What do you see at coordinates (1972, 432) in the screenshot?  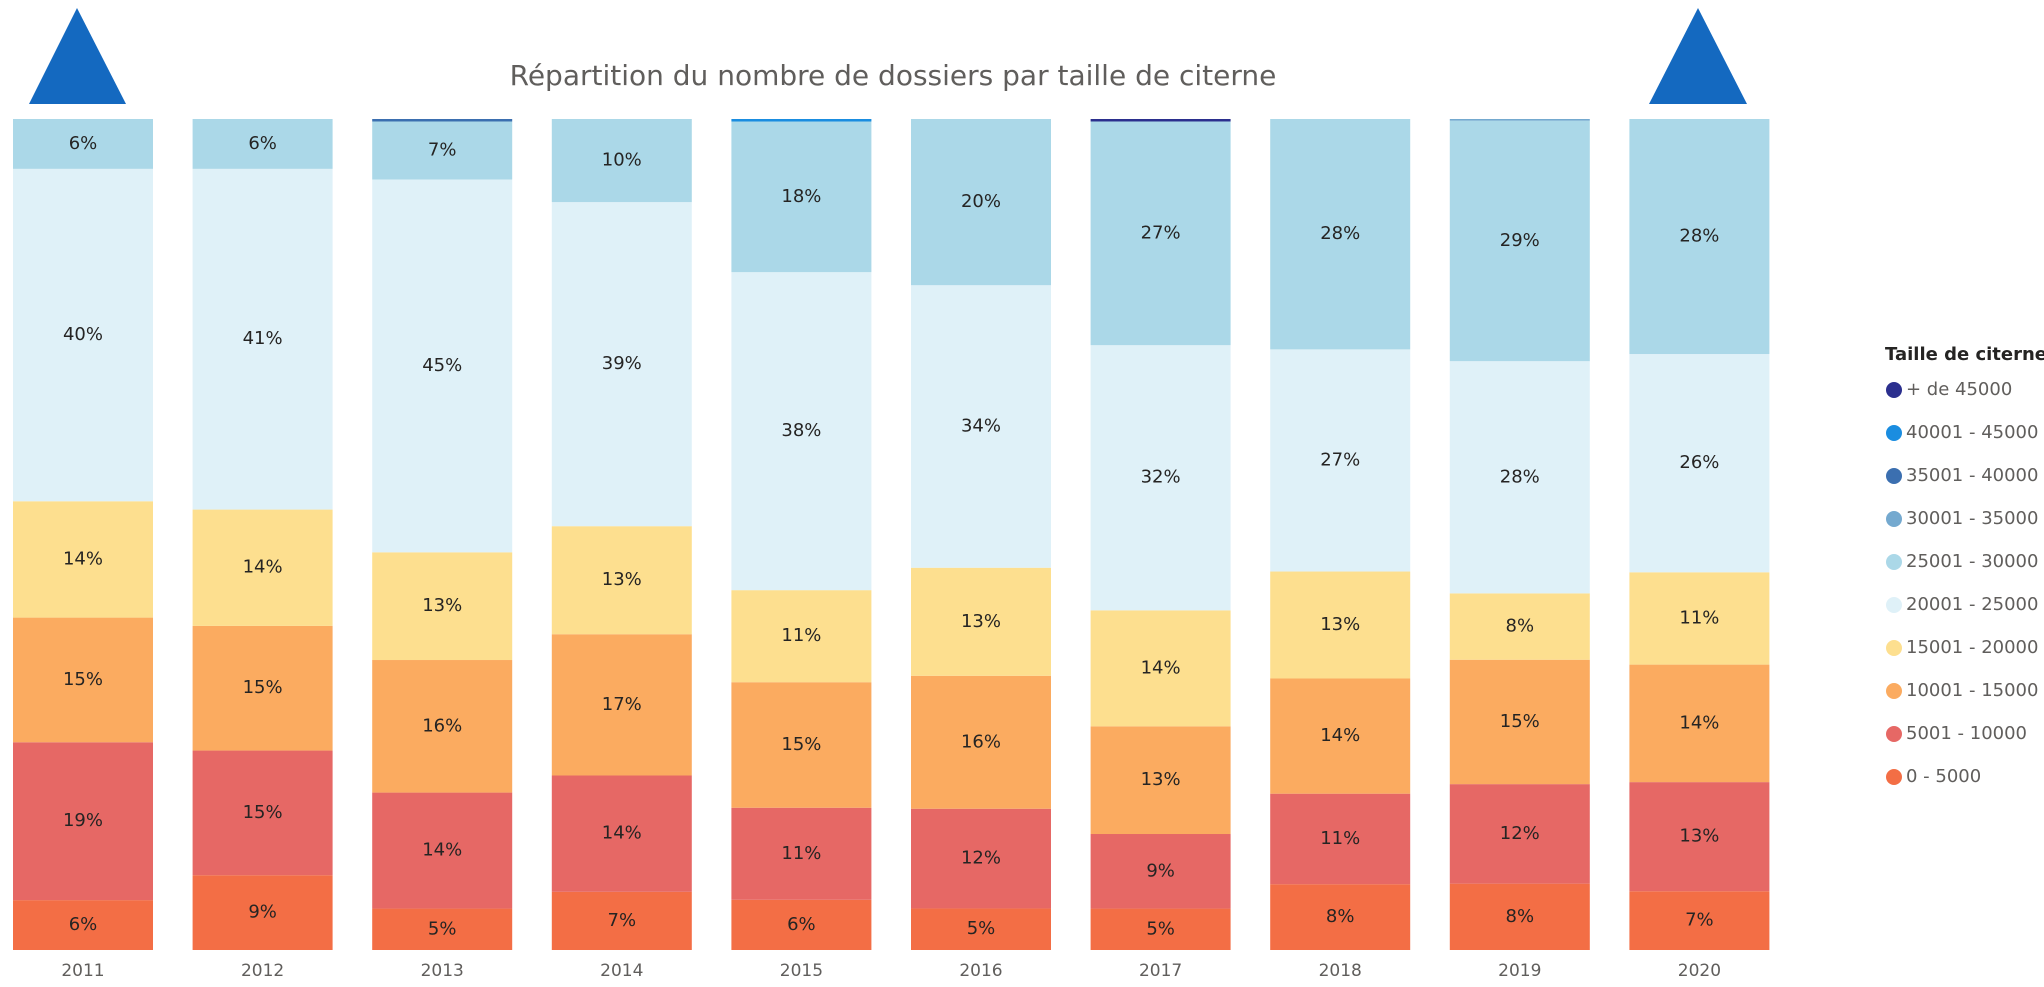 I see `legend-label: 40001 - 45000` at bounding box center [1972, 432].